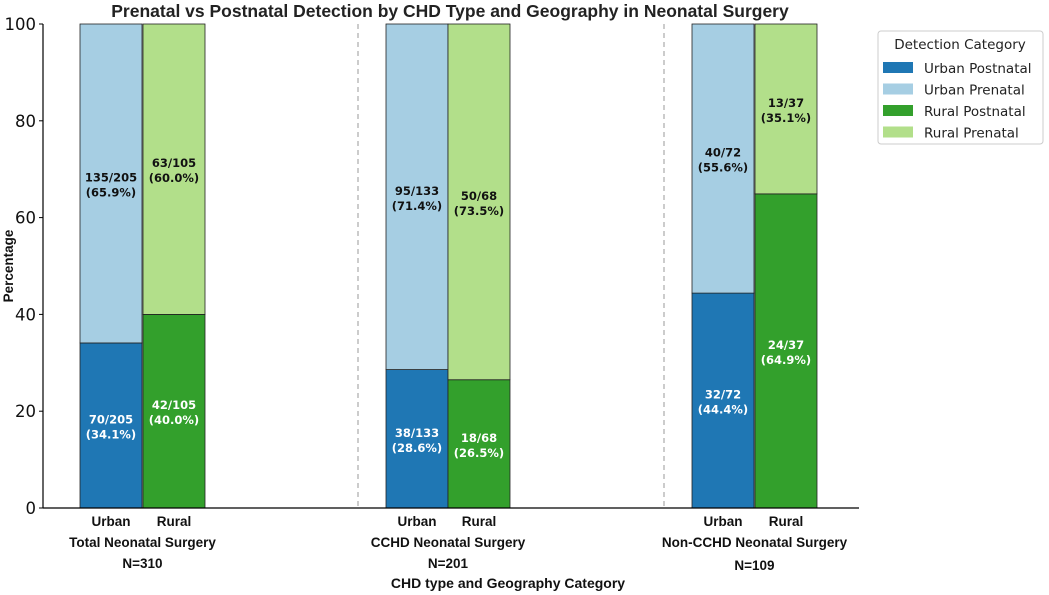  I want to click on group-label: Total Neonatal Surgery, so click(142, 542).